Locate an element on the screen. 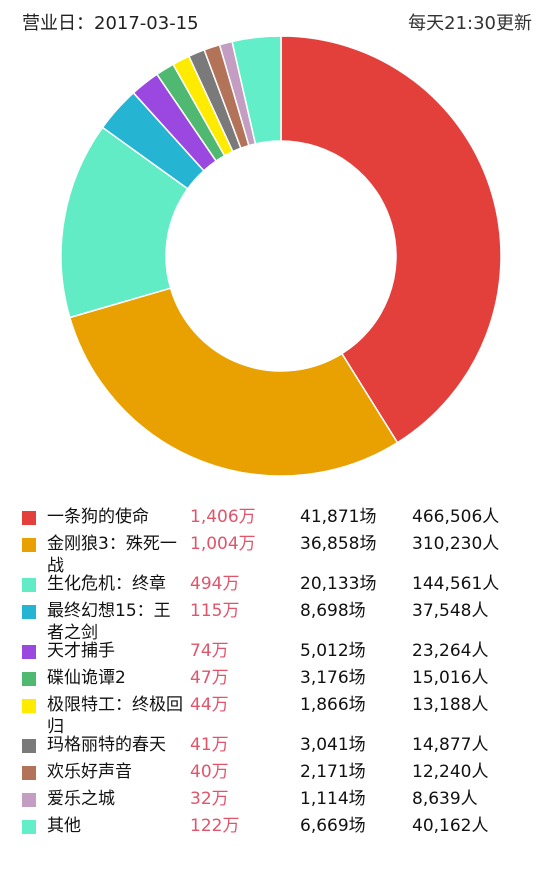 The width and height of the screenshot is (554, 875). box-office-gross: 494万 is located at coordinates (215, 584).